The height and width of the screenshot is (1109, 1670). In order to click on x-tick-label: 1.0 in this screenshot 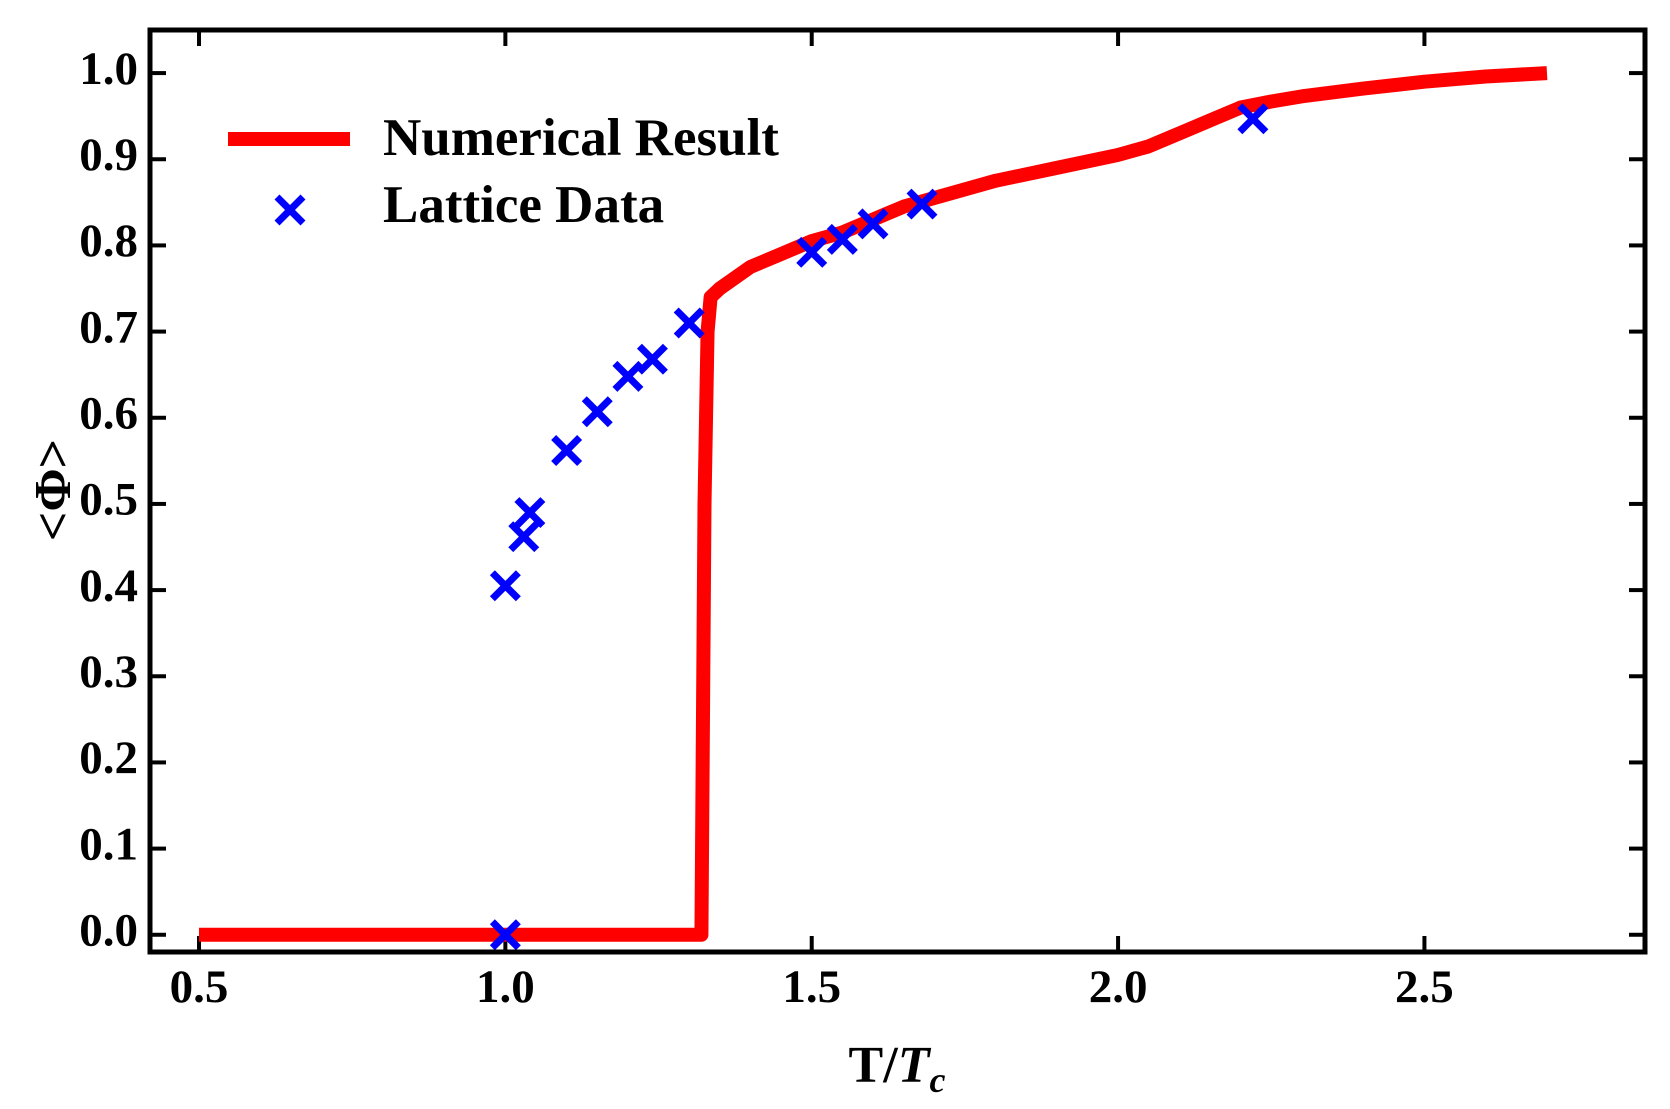, I will do `click(505, 987)`.